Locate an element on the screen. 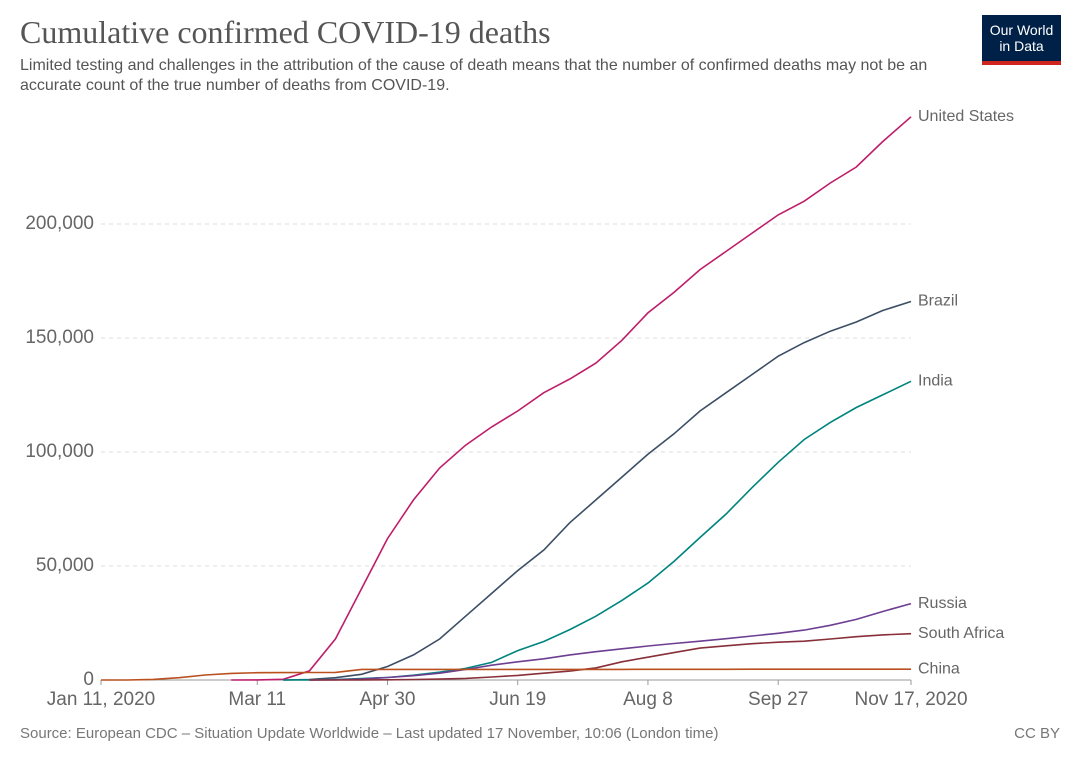 This screenshot has width=1080, height=763. y-tick-label: 200,000 is located at coordinates (59, 223).